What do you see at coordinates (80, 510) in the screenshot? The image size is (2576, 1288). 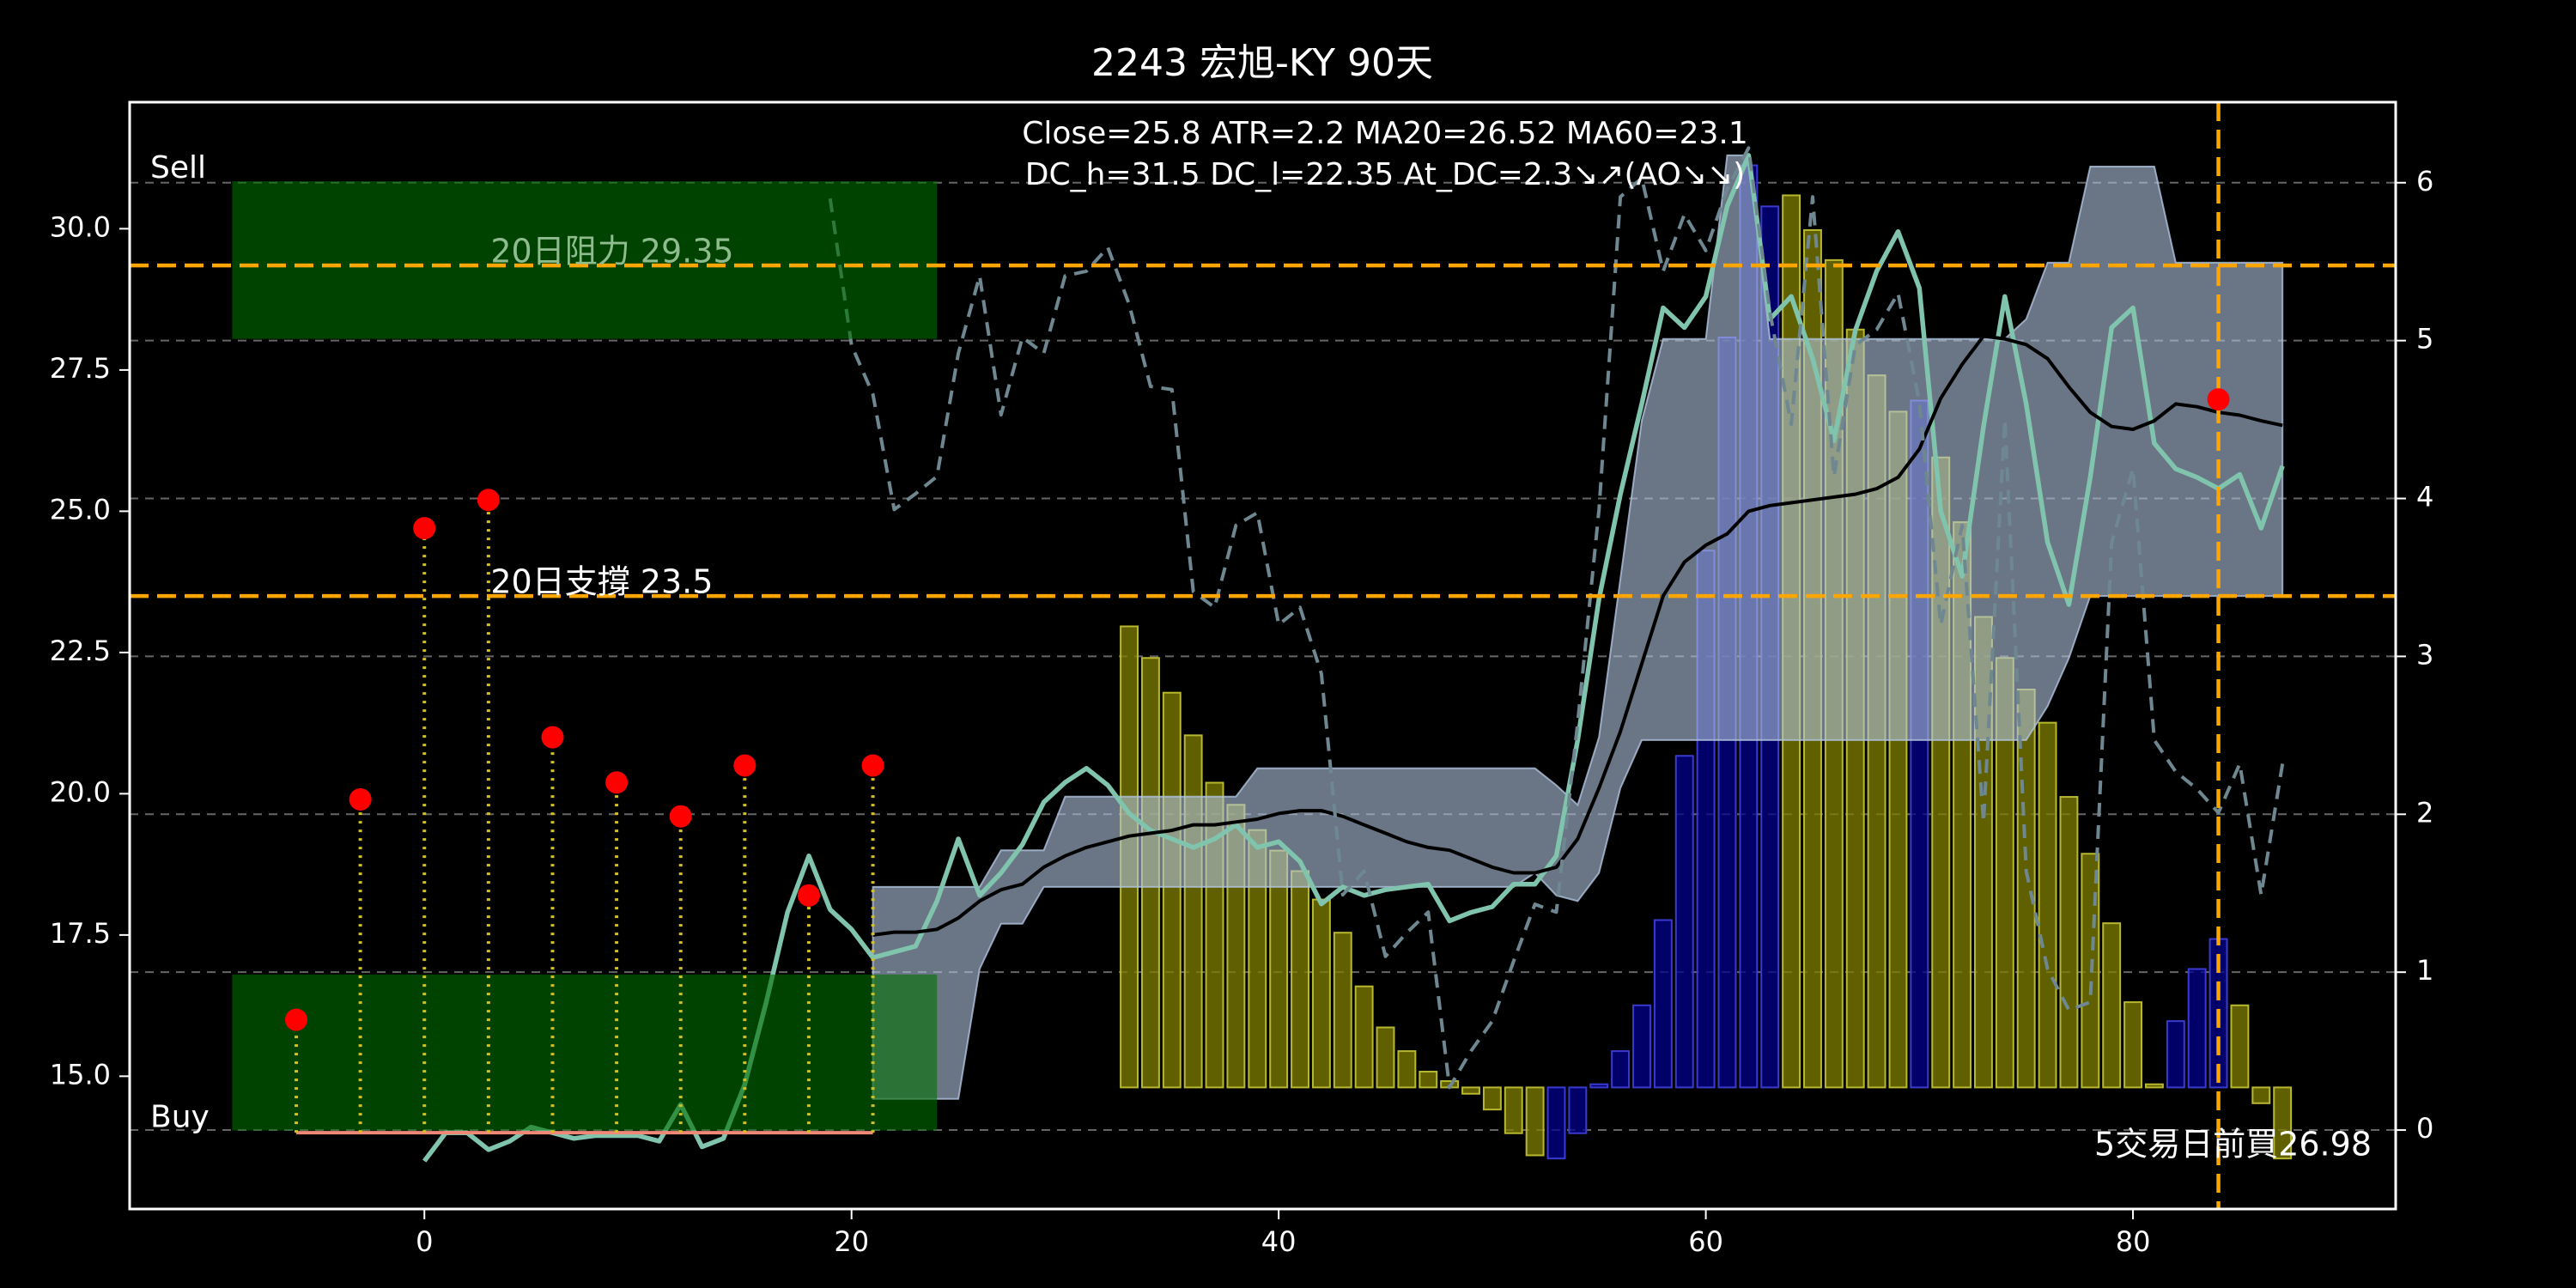 I see `y-tick-label: 25.0` at bounding box center [80, 510].